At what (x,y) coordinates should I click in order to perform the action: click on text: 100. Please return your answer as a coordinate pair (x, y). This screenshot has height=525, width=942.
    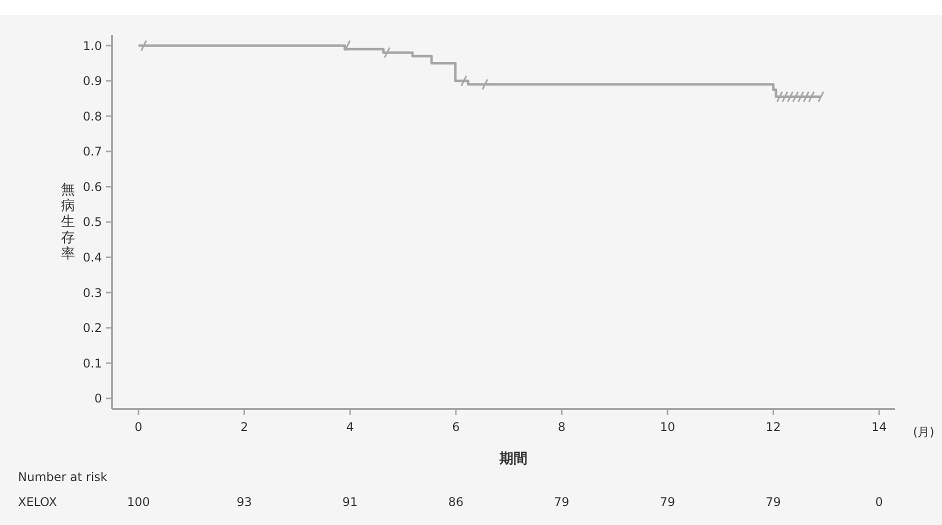
    Looking at the image, I should click on (138, 502).